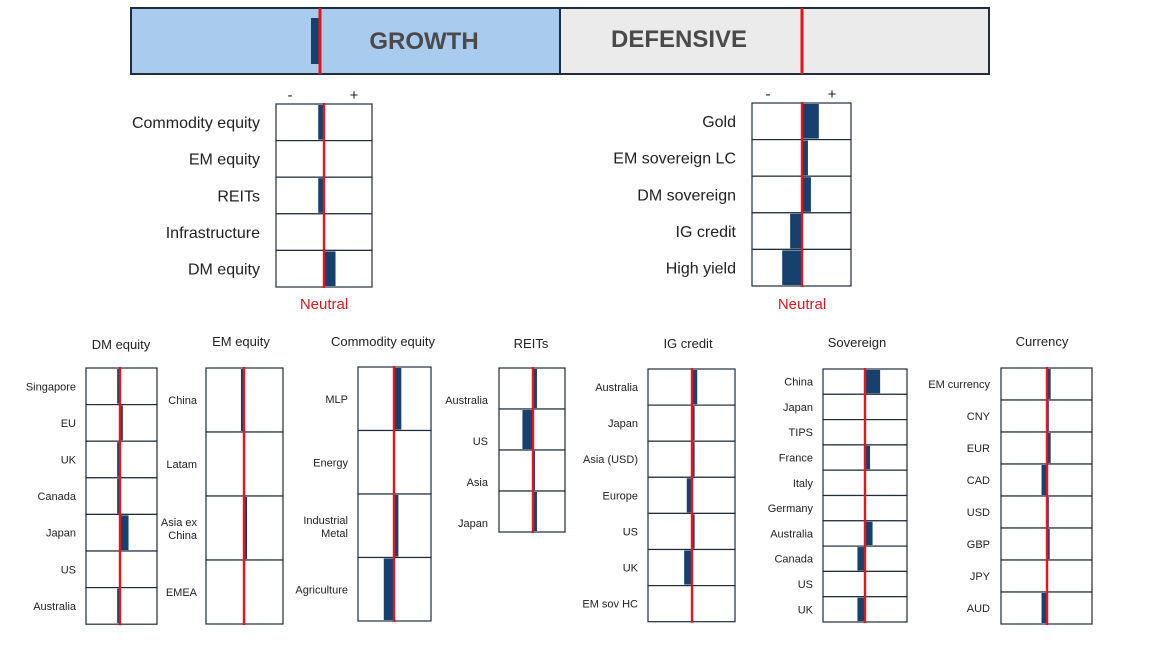  What do you see at coordinates (610, 460) in the screenshot?
I see `category-label: Asia (USD)` at bounding box center [610, 460].